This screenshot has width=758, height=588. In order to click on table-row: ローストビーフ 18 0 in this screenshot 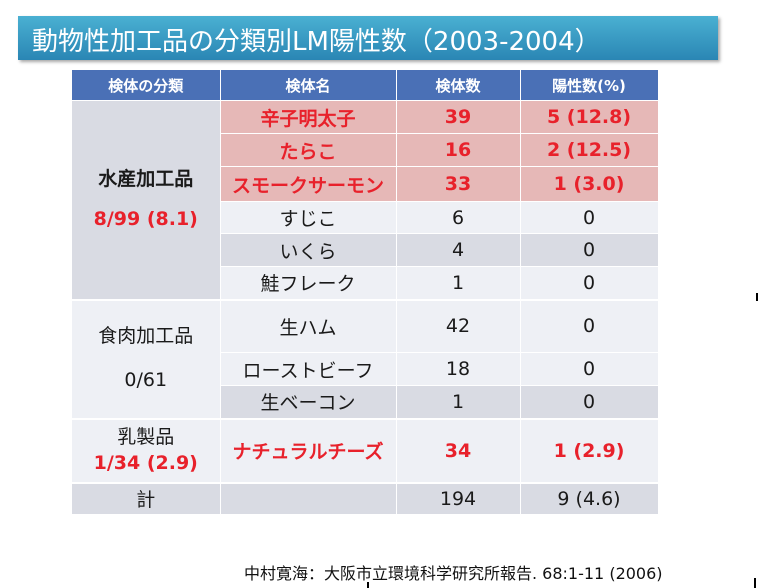, I will do `click(365, 369)`.